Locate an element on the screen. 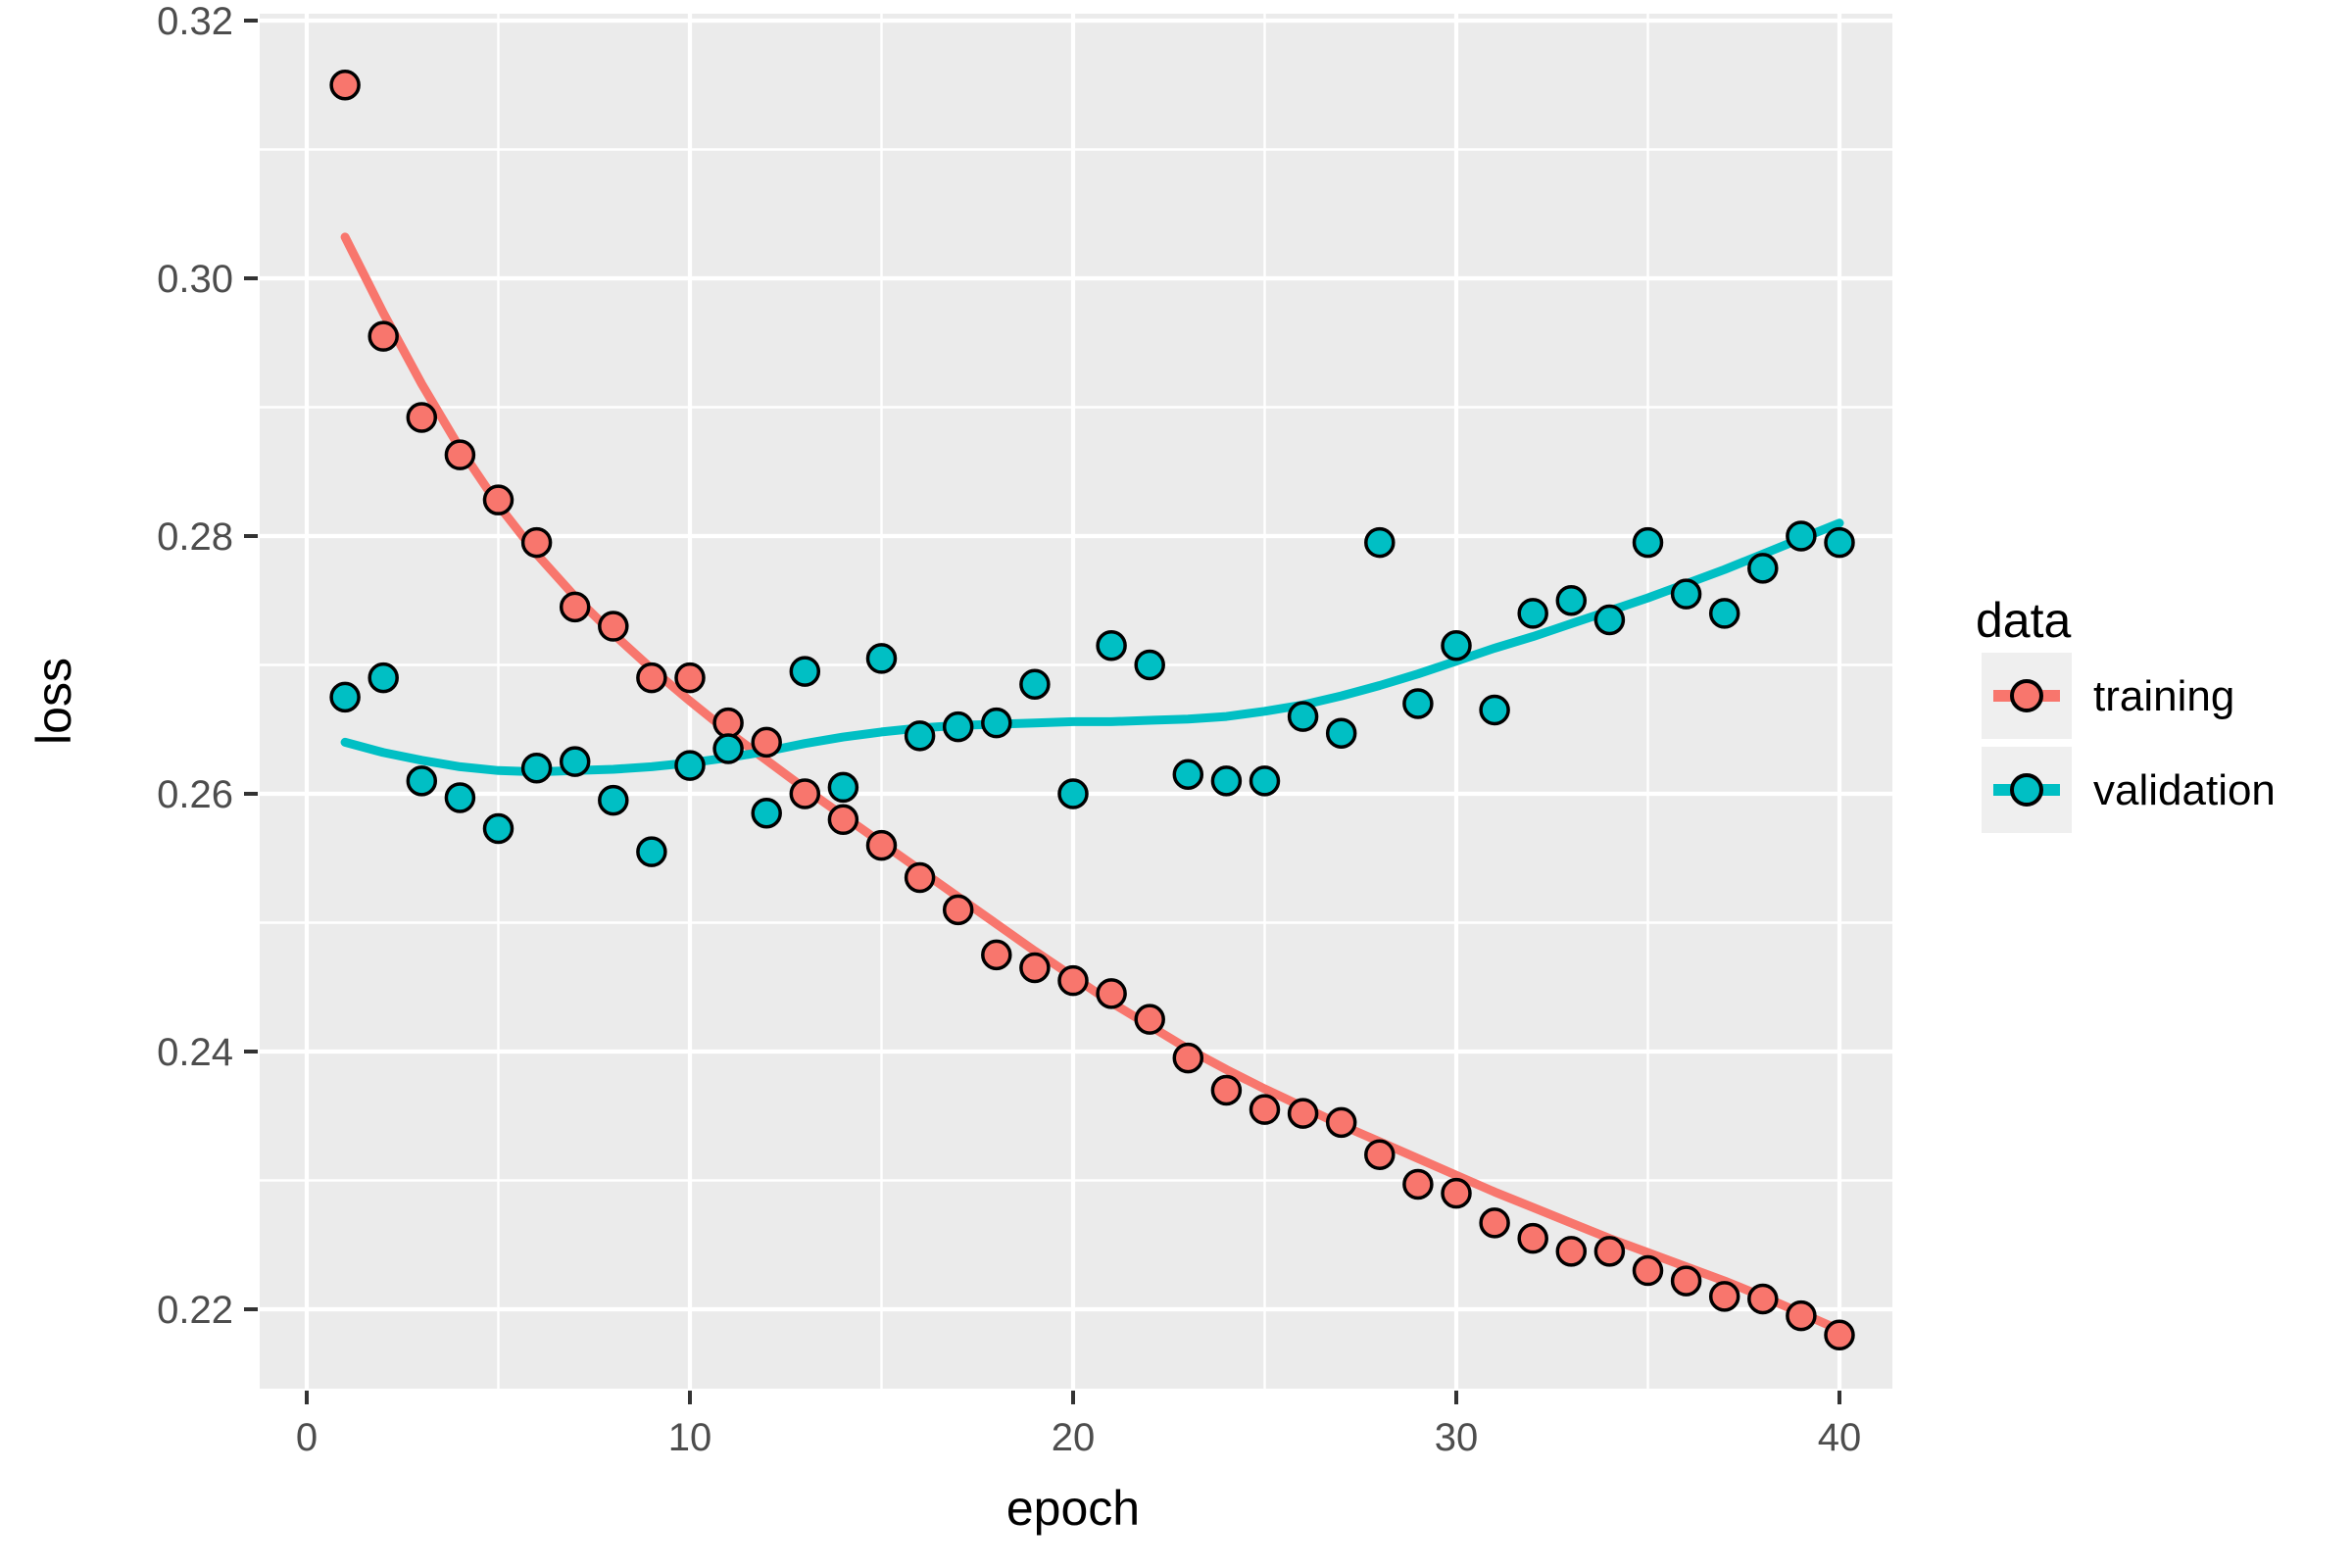  y-tick-label: 0.22 is located at coordinates (195, 1310).